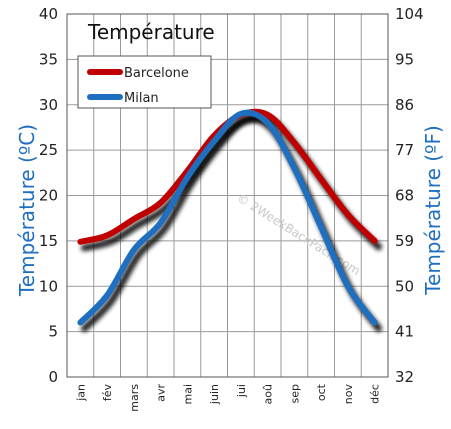 Image resolution: width=451 pixels, height=429 pixels. I want to click on y-tick-left: 25, so click(48, 150).